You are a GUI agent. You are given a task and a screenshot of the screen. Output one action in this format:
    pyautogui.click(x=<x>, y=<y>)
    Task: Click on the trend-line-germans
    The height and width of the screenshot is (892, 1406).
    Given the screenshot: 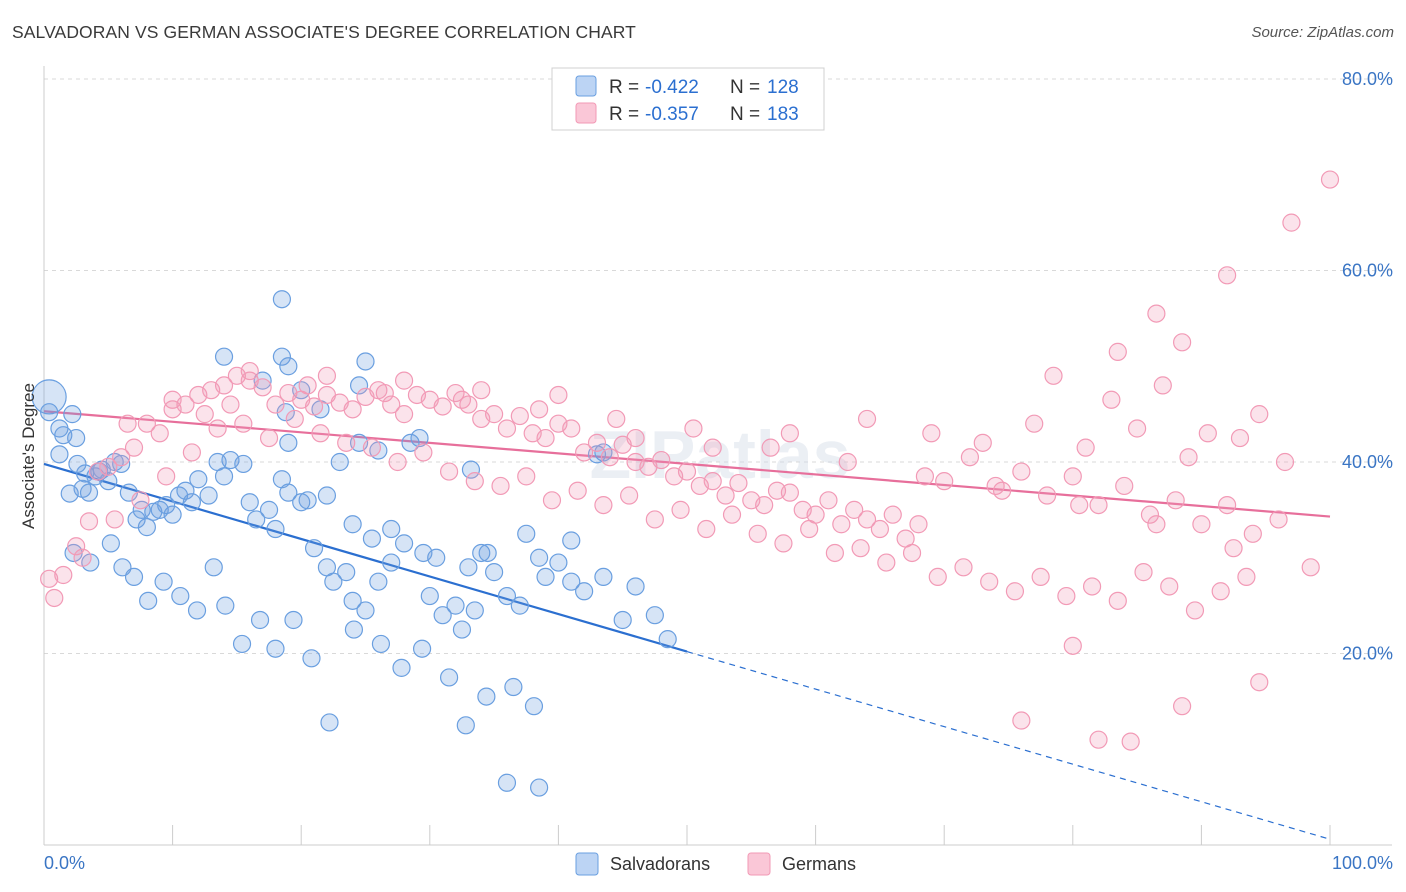 What is the action you would take?
    pyautogui.click(x=687, y=464)
    